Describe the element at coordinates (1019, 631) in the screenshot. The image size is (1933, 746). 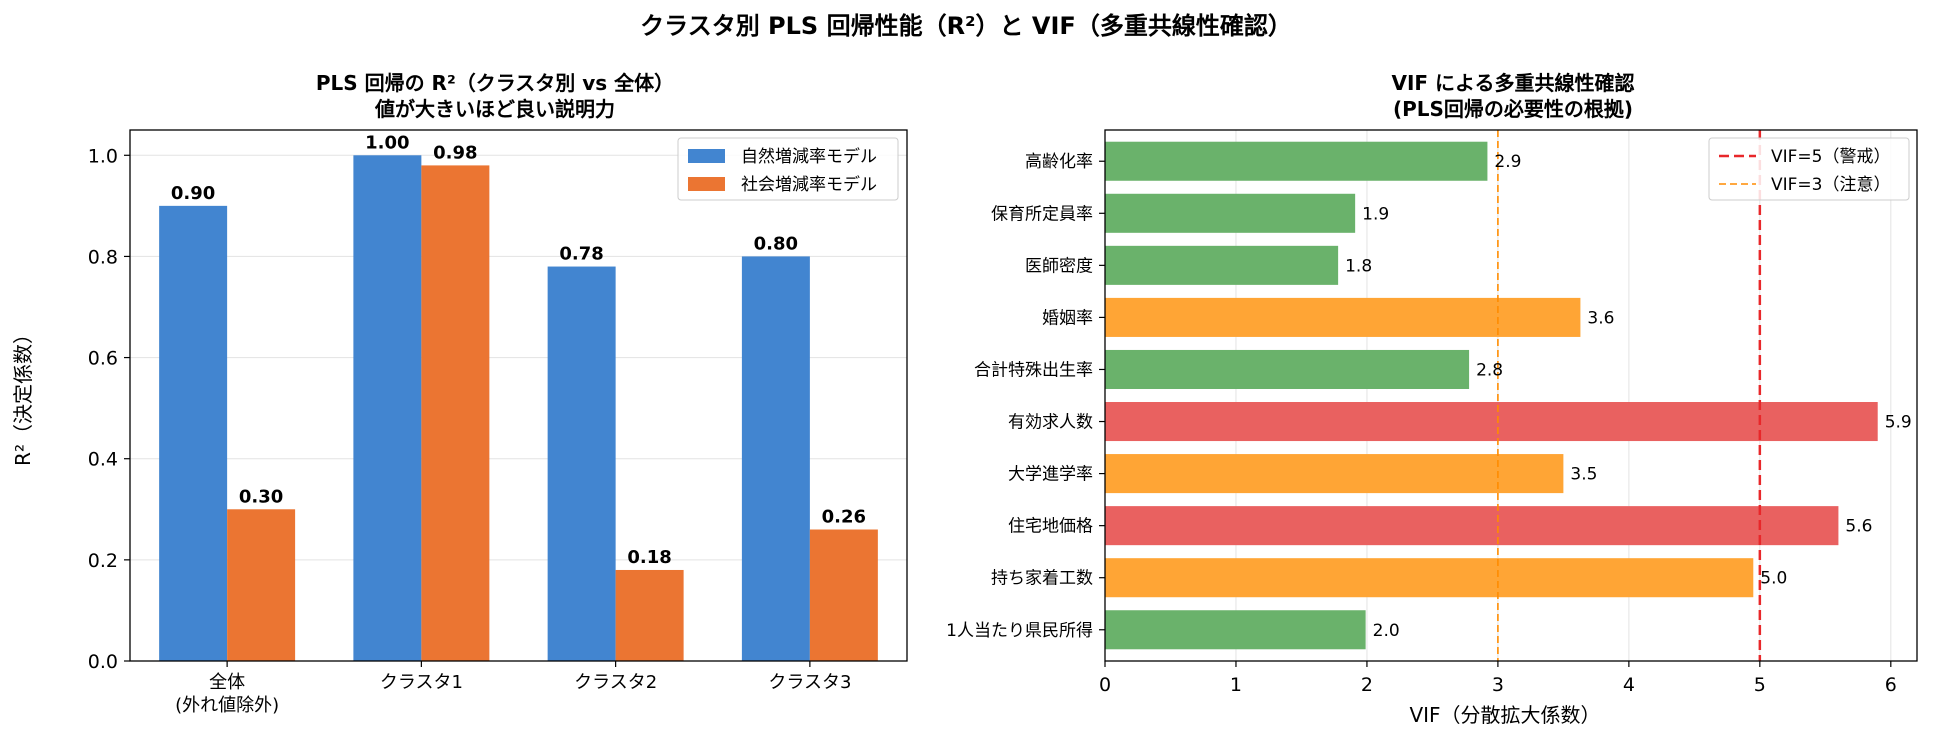
I see `vif-y-tick-label: 1人当たり県民所得` at that location.